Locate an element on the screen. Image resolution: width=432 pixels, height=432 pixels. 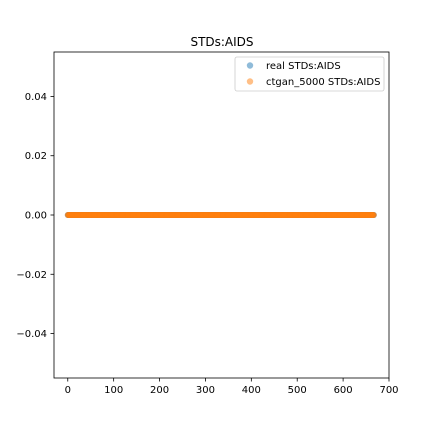
chart-title: STDs:AIDS is located at coordinates (221, 42).